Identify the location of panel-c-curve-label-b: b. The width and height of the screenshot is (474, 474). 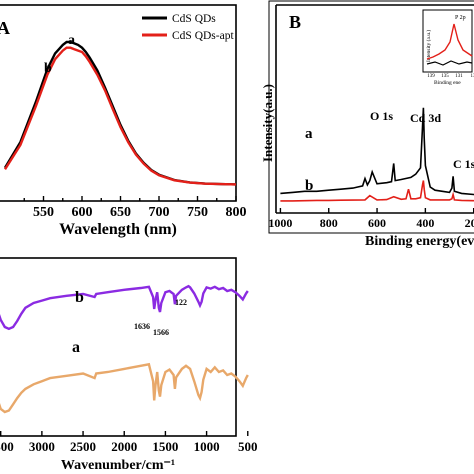
(79, 297).